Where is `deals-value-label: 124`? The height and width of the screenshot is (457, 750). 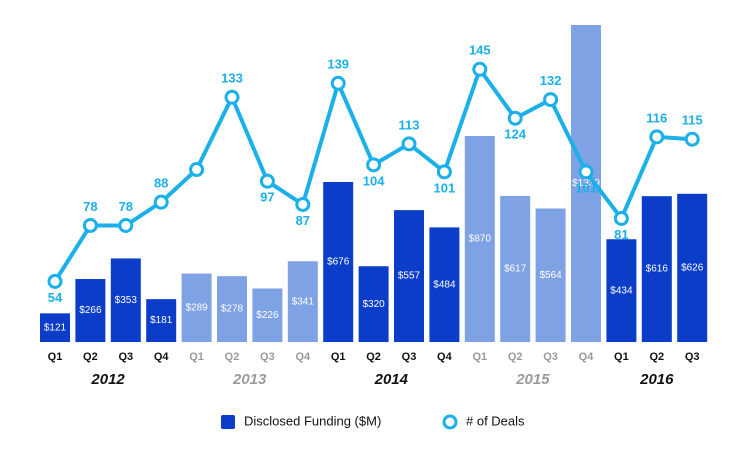 deals-value-label: 124 is located at coordinates (515, 134).